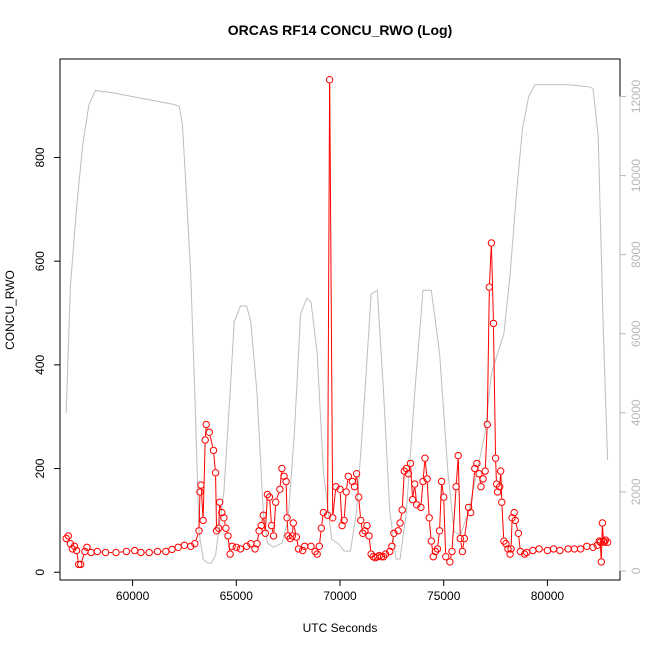  Describe the element at coordinates (40, 157) in the screenshot. I see `y-tick-label: 800` at that location.